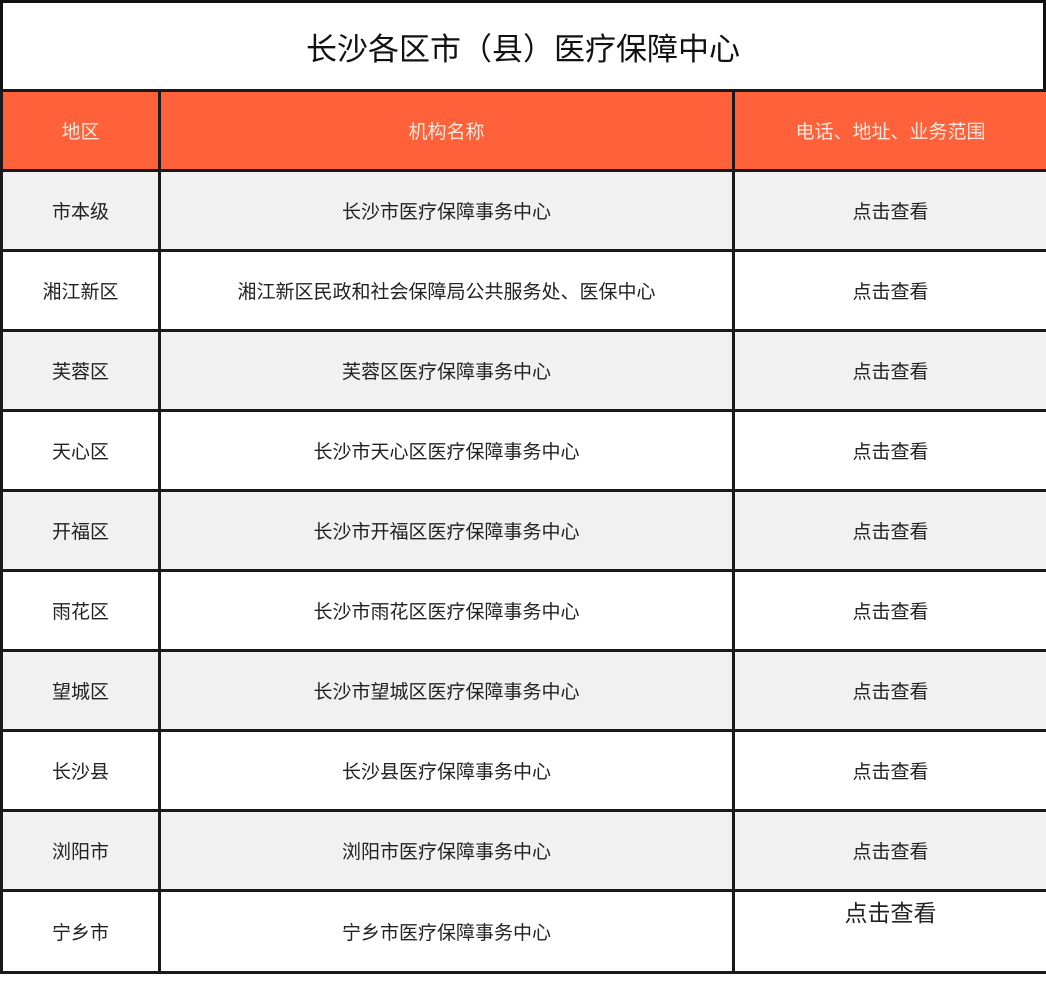 Image resolution: width=1046 pixels, height=1001 pixels. I want to click on table-row: 市本级 长沙市医疗保障事务中心 点击查看, so click(523, 210).